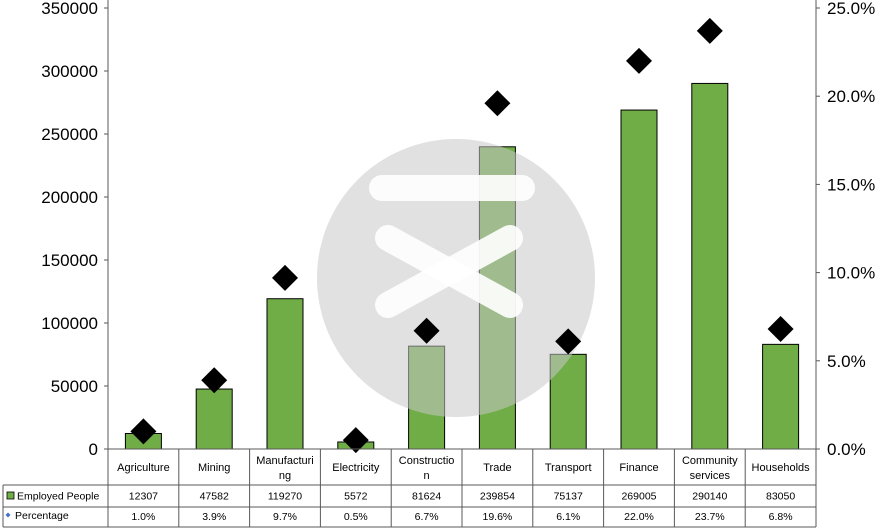  I want to click on category-label: Manufacturi, so click(284, 461).